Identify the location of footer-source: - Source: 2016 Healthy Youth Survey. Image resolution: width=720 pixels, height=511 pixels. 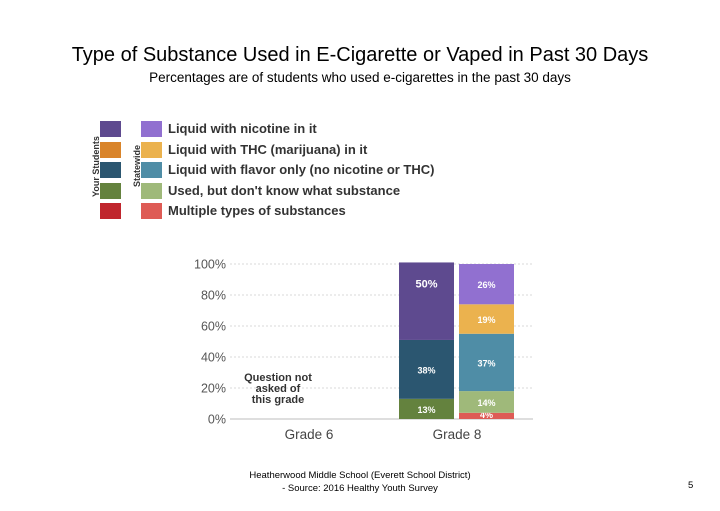
(360, 488).